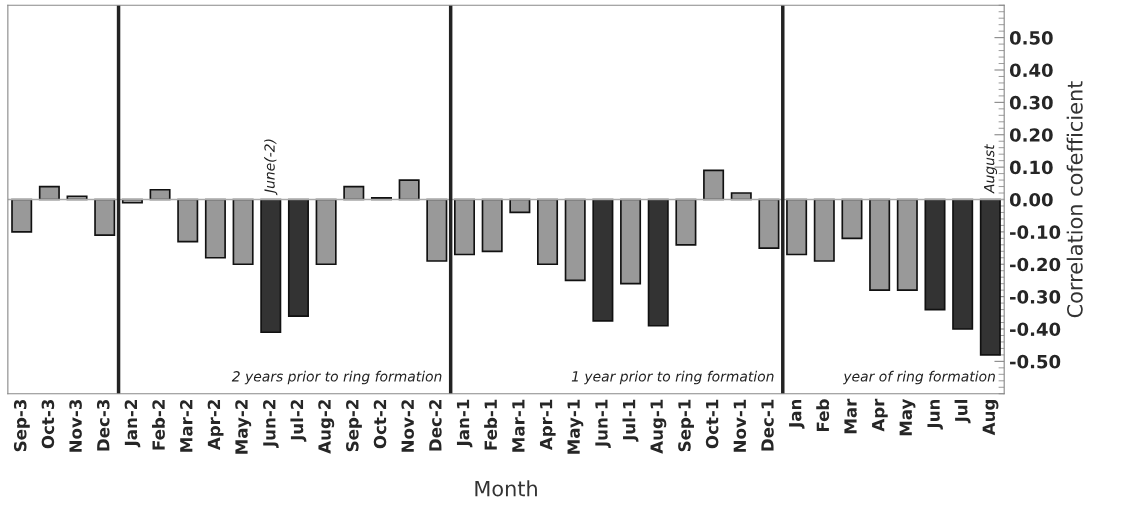 The height and width of the screenshot is (525, 1122). What do you see at coordinates (380, 424) in the screenshot?
I see `x-tick-label: Oct-2` at bounding box center [380, 424].